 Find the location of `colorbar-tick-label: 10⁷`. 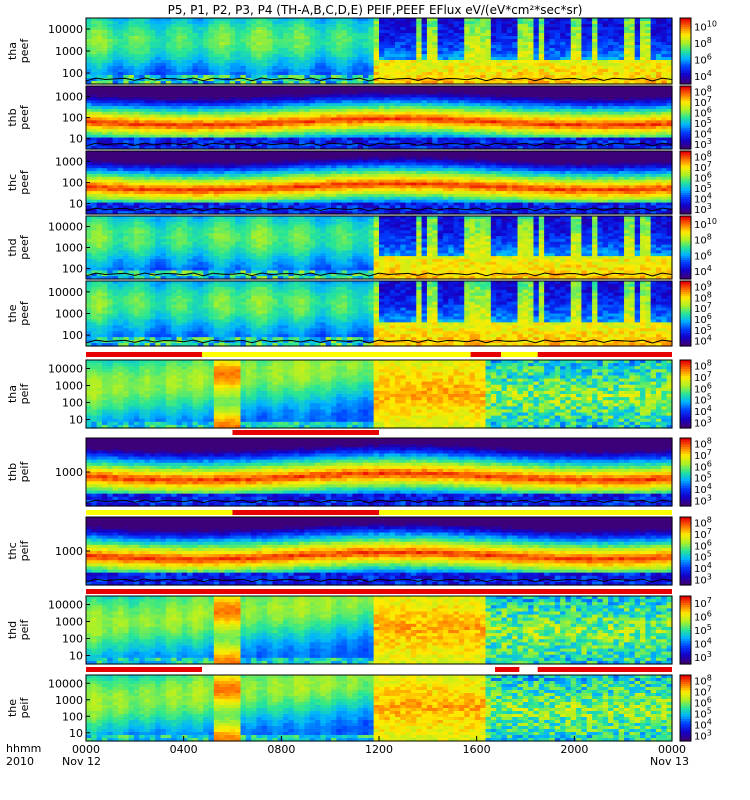

colorbar-tick-label: 10⁷ is located at coordinates (703, 603).